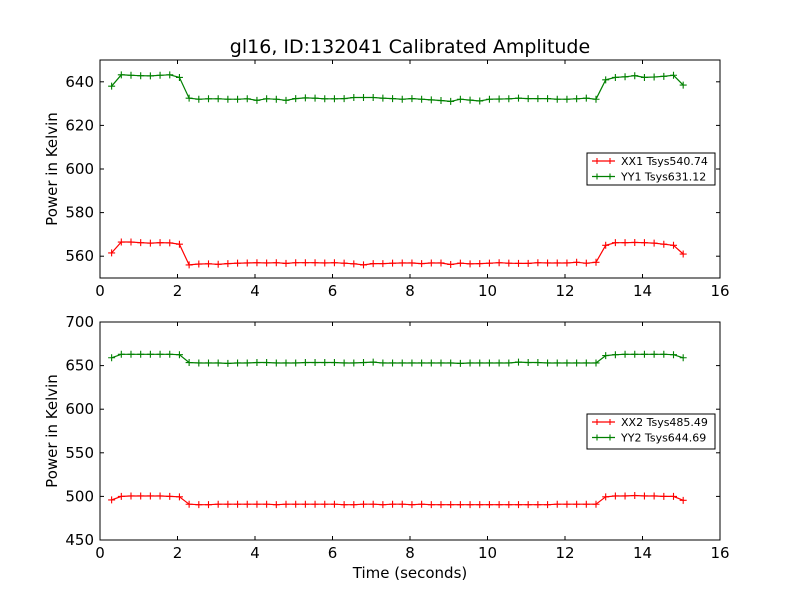  What do you see at coordinates (79, 453) in the screenshot?
I see `y-tick-label: 550` at bounding box center [79, 453].